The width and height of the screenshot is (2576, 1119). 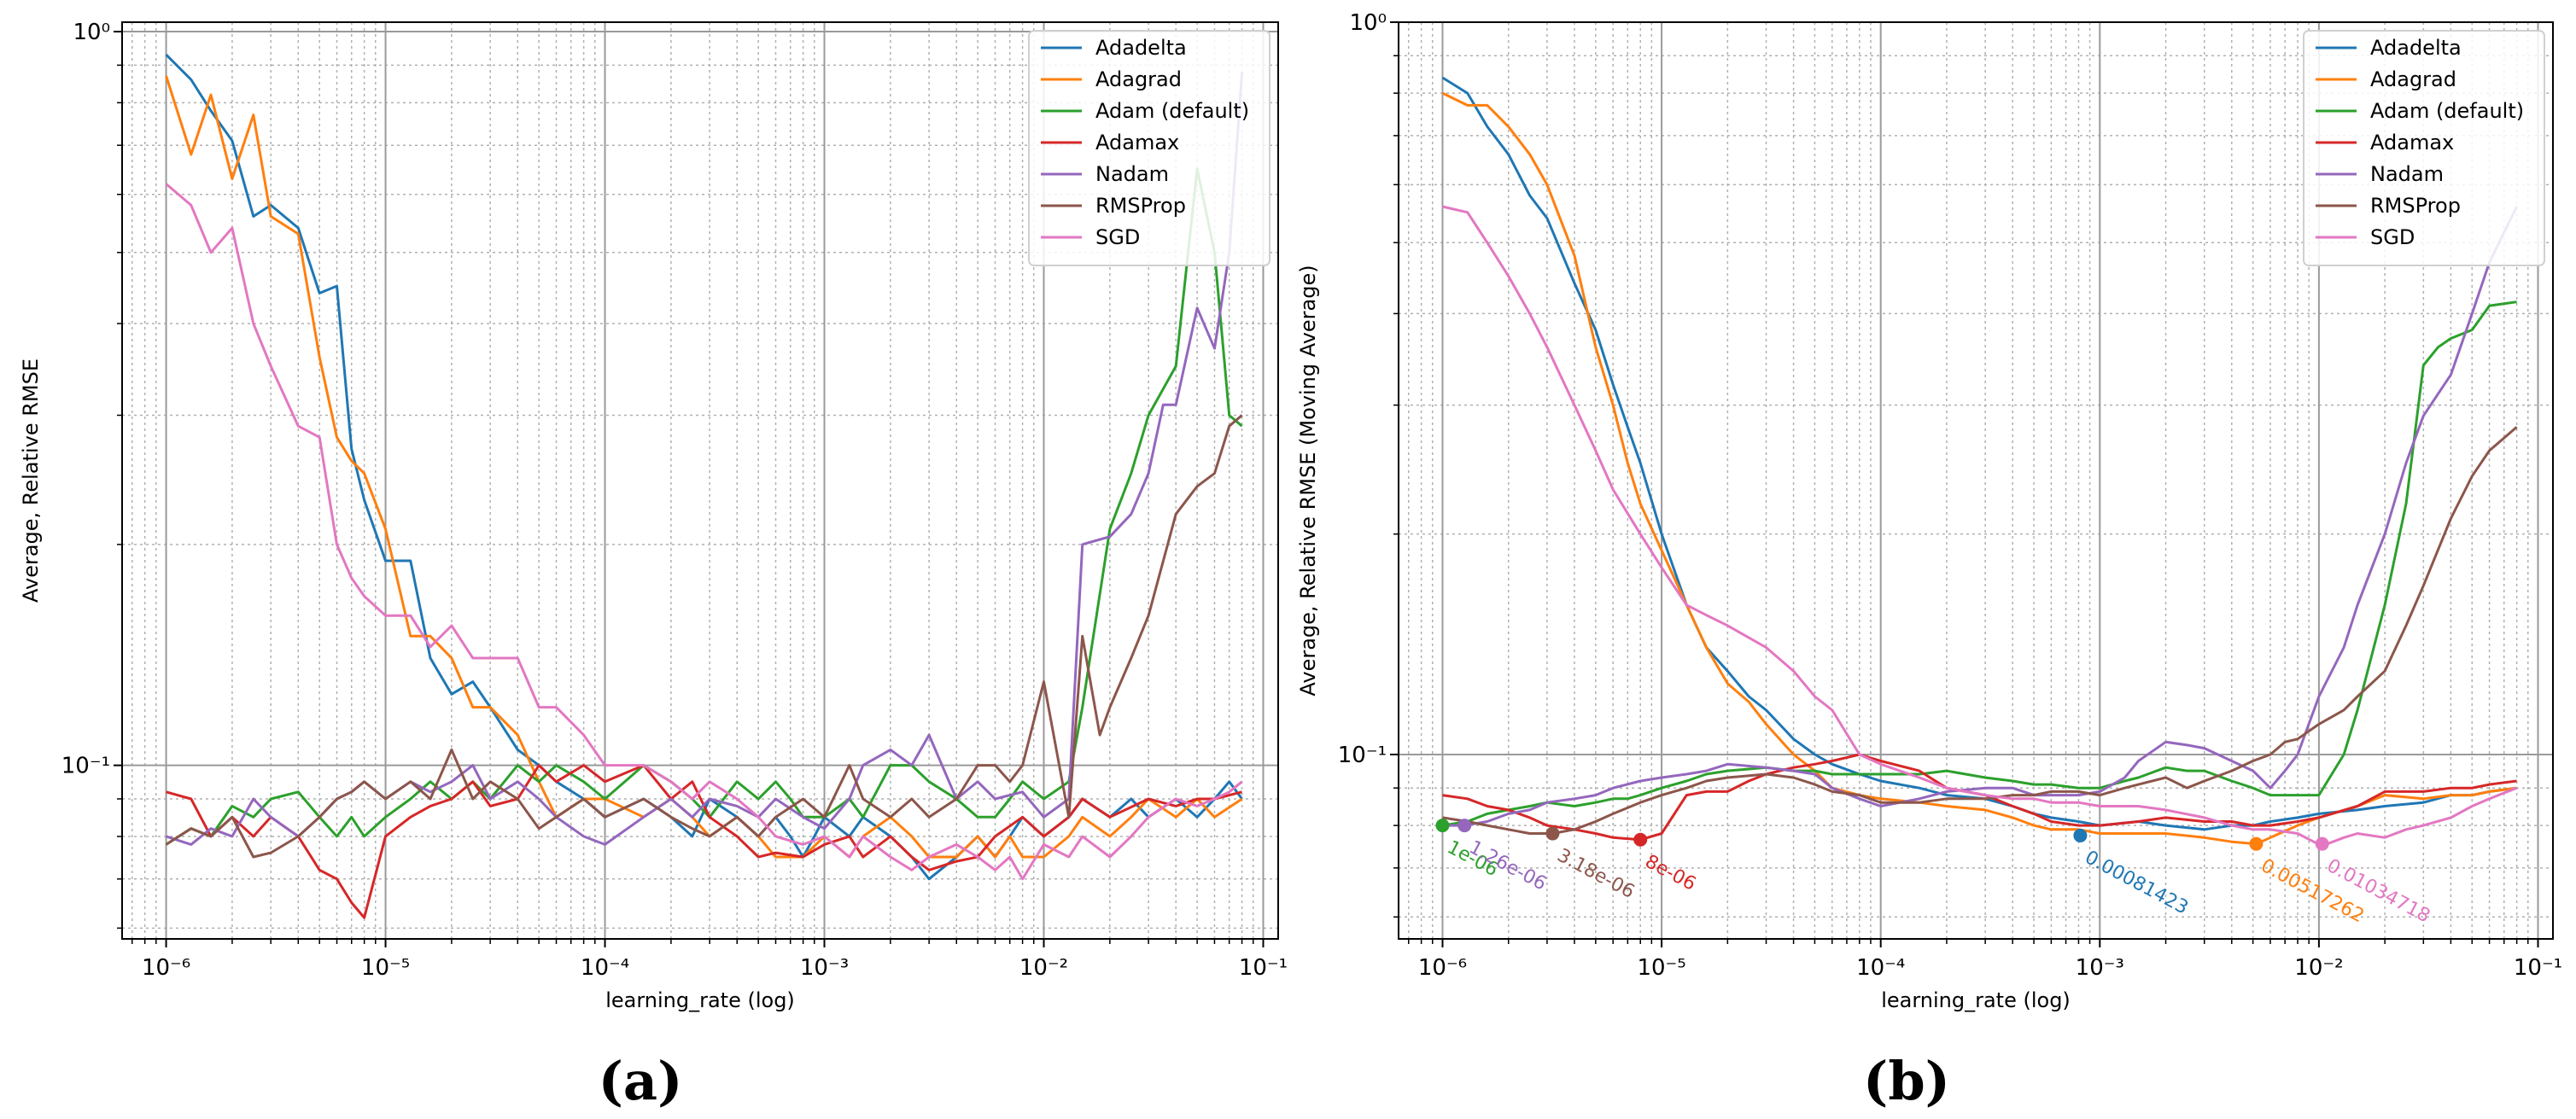 What do you see at coordinates (2322, 843) in the screenshot?
I see `min-marker-sgd` at bounding box center [2322, 843].